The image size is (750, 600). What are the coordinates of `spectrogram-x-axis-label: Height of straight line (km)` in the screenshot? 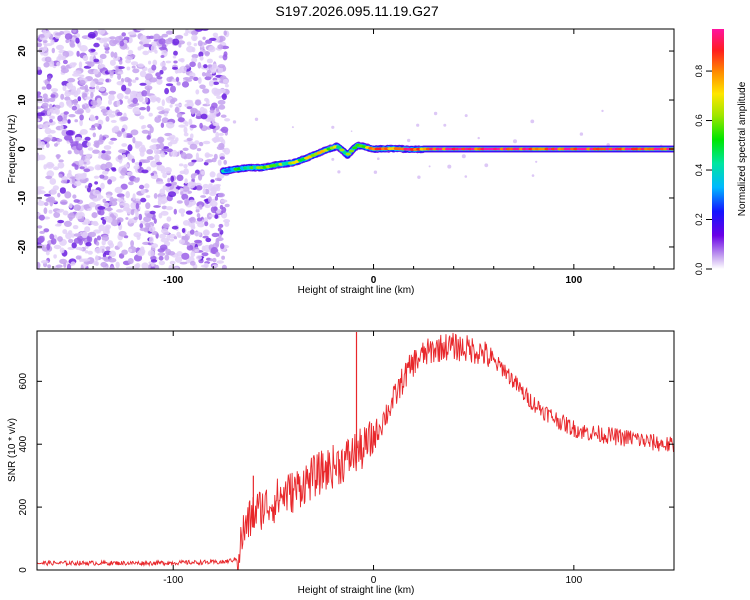 It's located at (356, 290).